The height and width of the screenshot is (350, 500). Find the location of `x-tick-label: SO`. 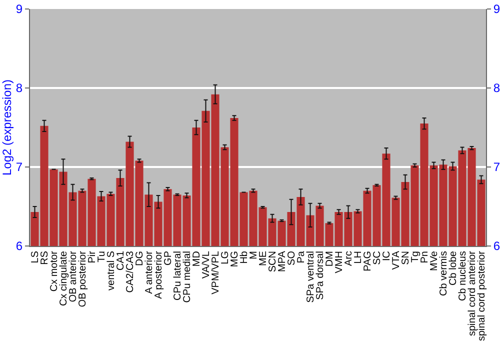

x-tick-label: SO is located at coordinates (292, 258).